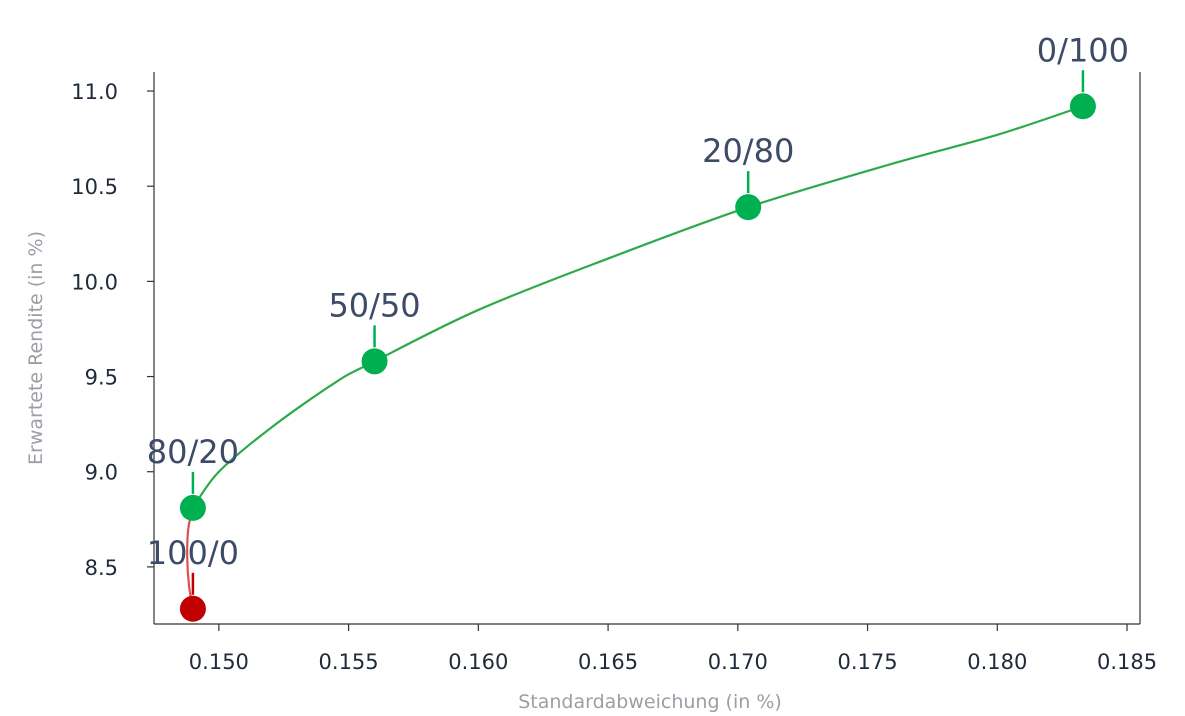 Image resolution: width=1185 pixels, height=716 pixels. What do you see at coordinates (349, 662) in the screenshot?
I see `x-tick-label: 0.155` at bounding box center [349, 662].